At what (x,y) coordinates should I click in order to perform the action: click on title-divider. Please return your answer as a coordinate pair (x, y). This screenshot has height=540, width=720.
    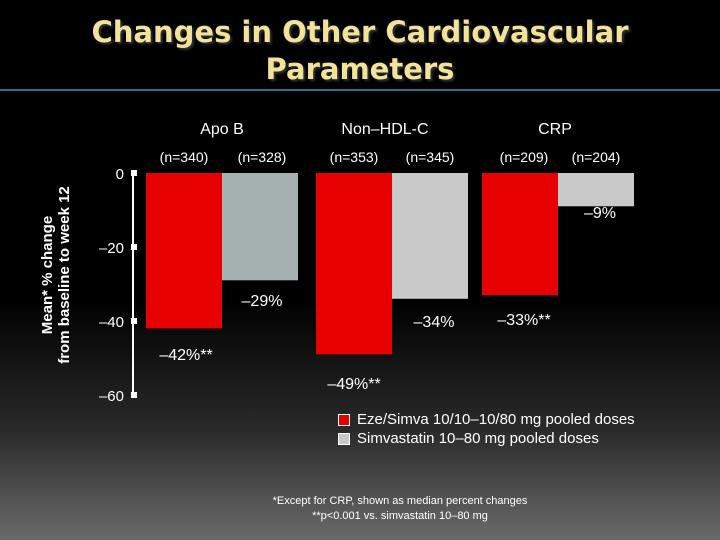
    Looking at the image, I should click on (360, 90).